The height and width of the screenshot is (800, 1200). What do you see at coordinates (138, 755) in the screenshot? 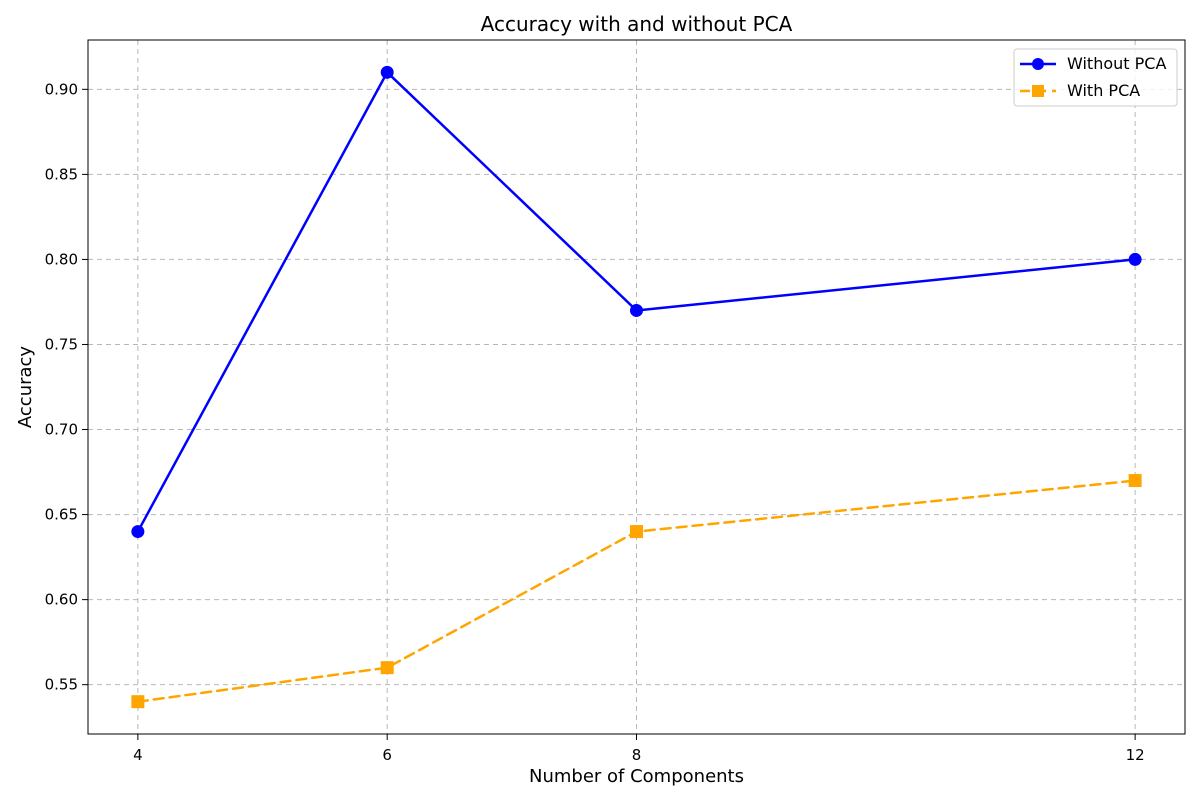
I see `x-tick-label: 4` at bounding box center [138, 755].